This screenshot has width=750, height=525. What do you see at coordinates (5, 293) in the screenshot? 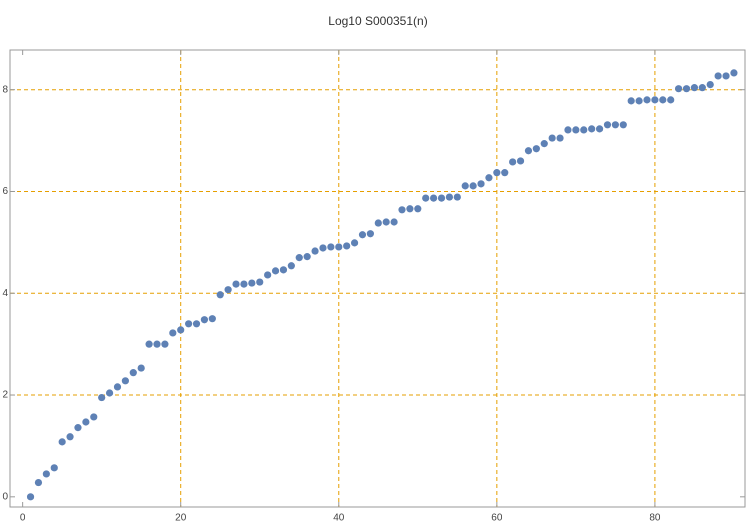
I see `y-tick-label: 4` at bounding box center [5, 293].